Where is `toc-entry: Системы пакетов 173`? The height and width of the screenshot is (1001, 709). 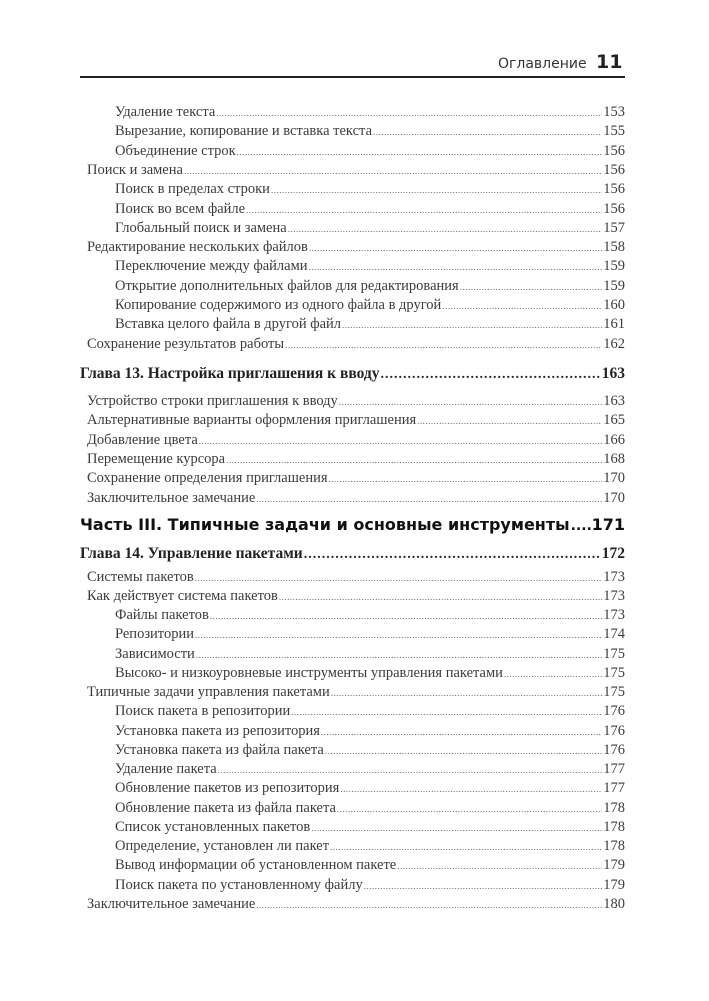 toc-entry: Системы пакетов 173 is located at coordinates (356, 578).